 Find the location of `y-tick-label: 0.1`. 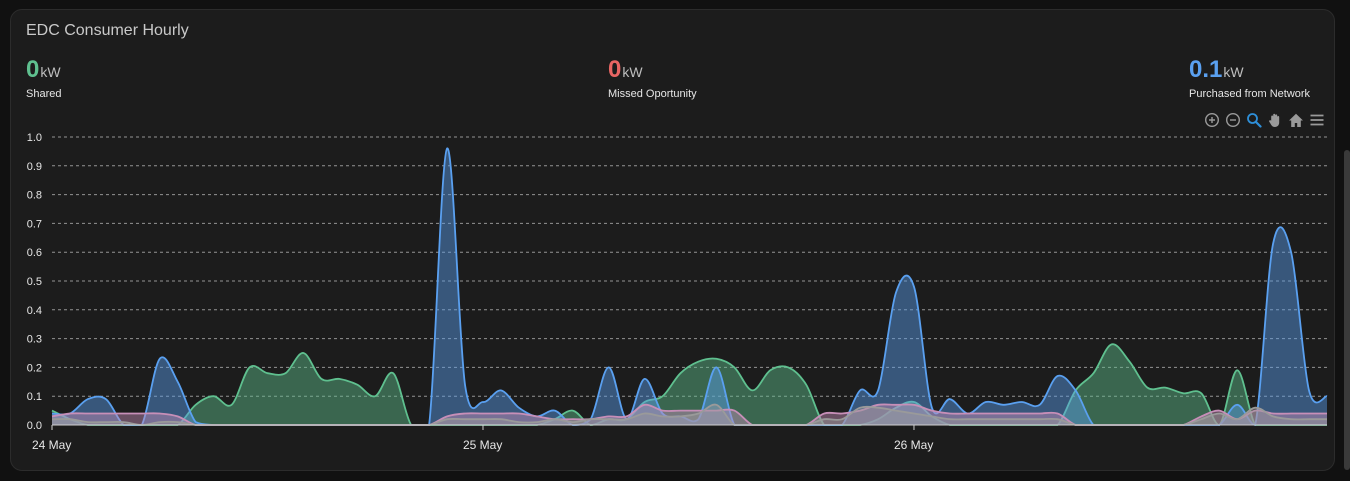

y-tick-label: 0.1 is located at coordinates (34, 397).